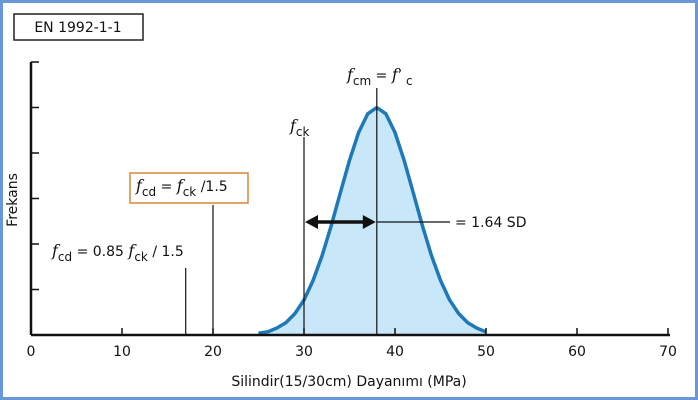  What do you see at coordinates (211, 187) in the screenshot?
I see `label-part: /1.5` at bounding box center [211, 187].